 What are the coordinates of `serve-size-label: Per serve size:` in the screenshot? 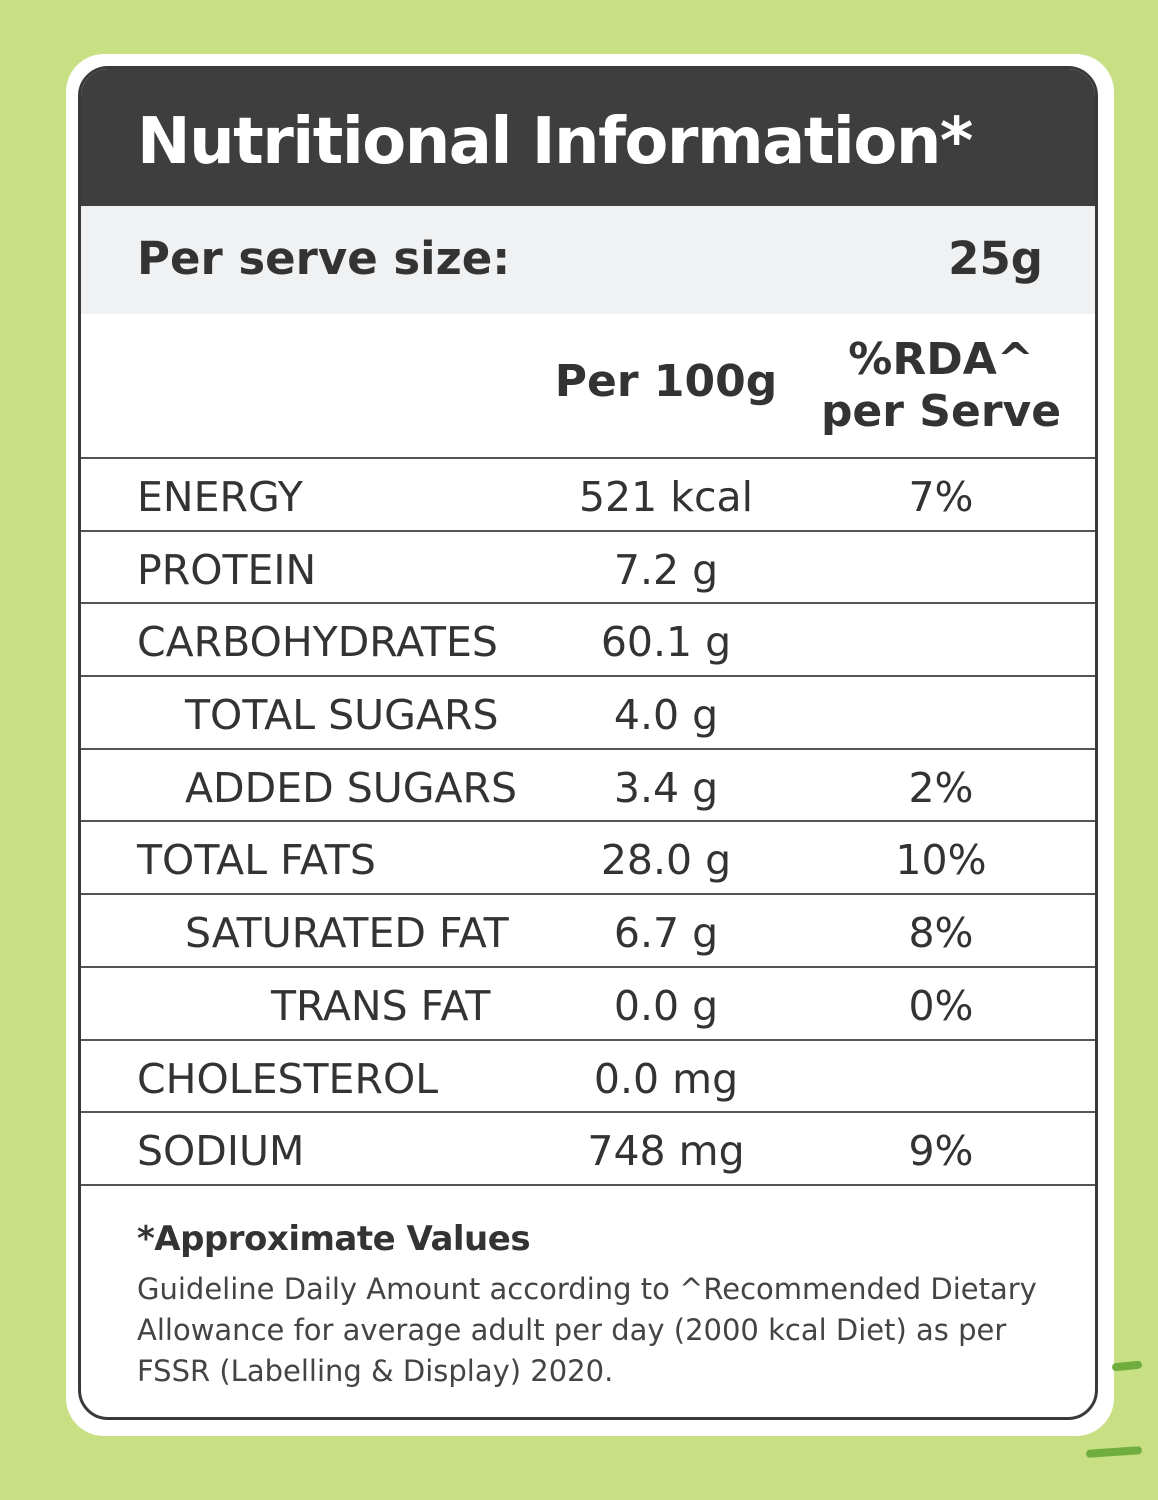 It's located at (324, 258).